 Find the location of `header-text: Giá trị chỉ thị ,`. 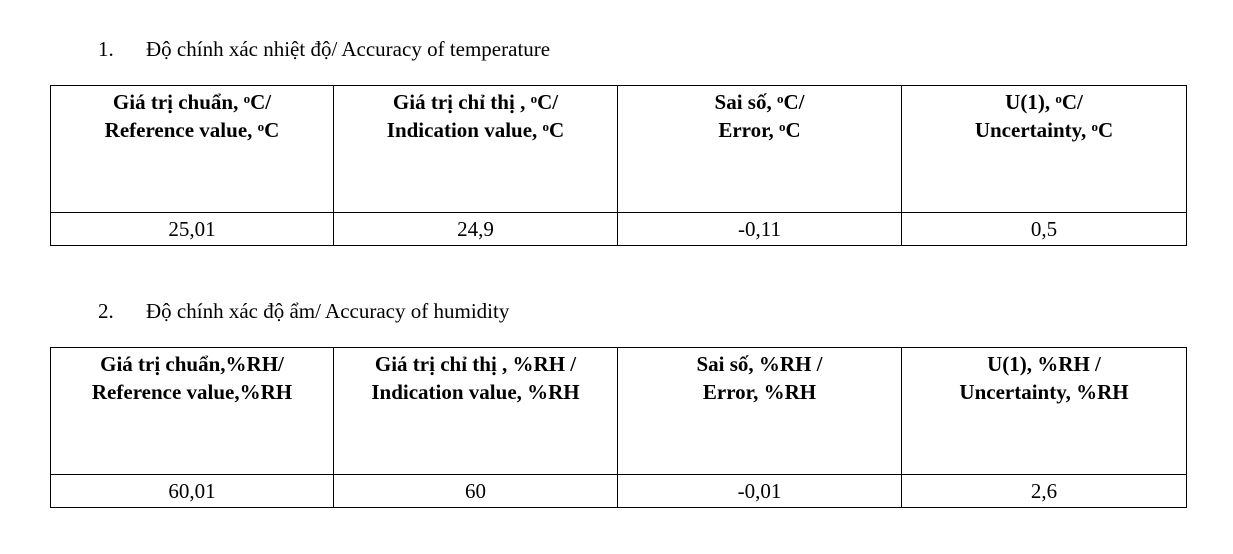

header-text: Giá trị chỉ thị , is located at coordinates (461, 102).